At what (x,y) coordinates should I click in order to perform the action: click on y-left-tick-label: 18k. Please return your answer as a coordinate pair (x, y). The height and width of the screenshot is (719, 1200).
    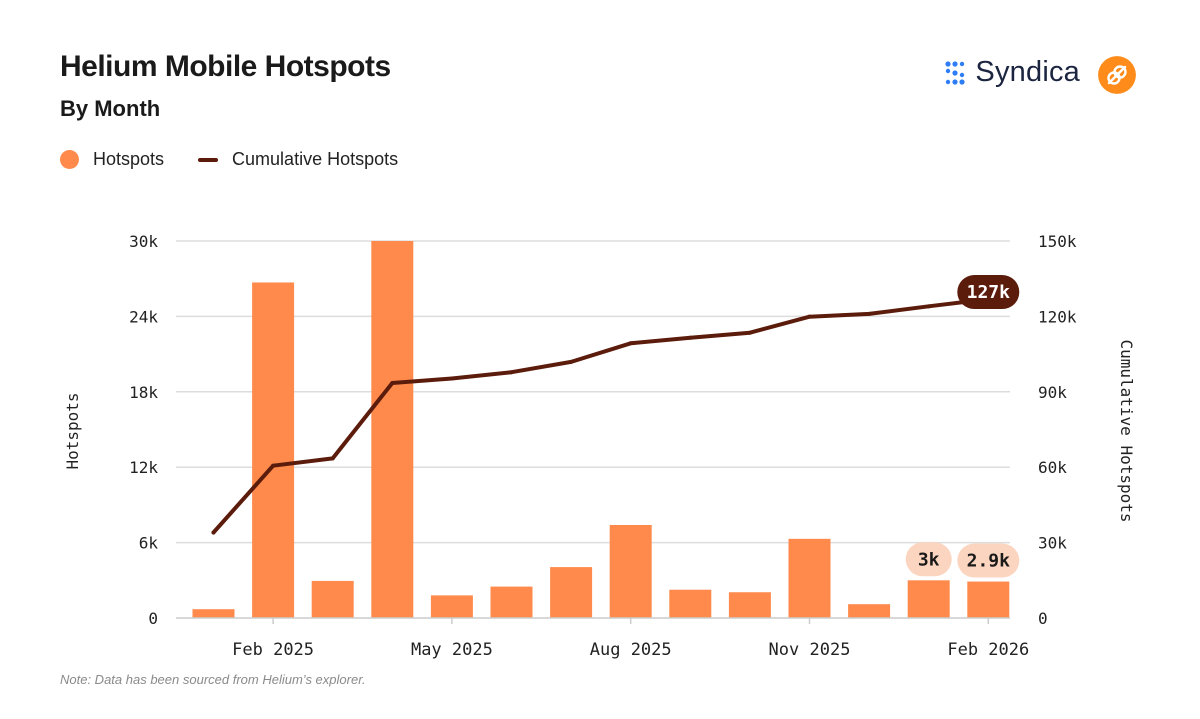
    Looking at the image, I should click on (143, 392).